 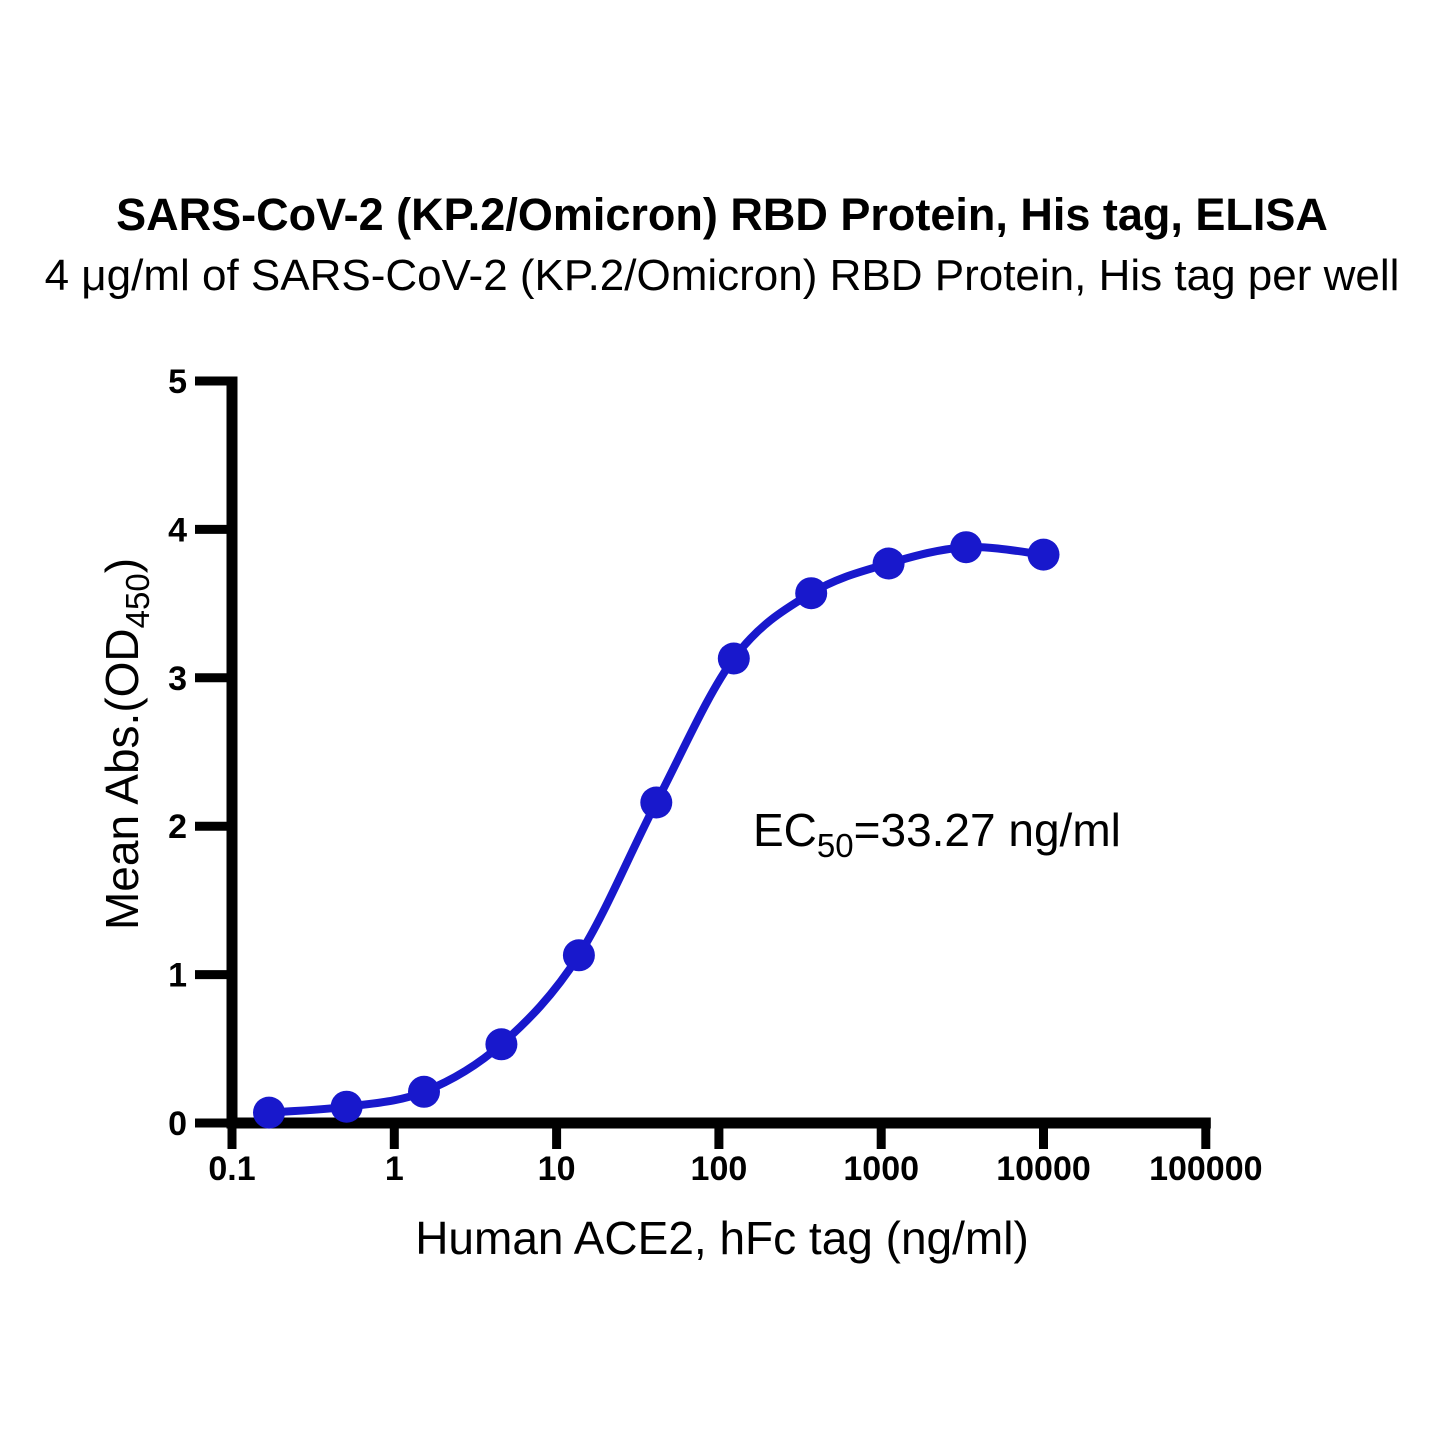 What do you see at coordinates (719, 1169) in the screenshot?
I see `x-tick-label: 100` at bounding box center [719, 1169].